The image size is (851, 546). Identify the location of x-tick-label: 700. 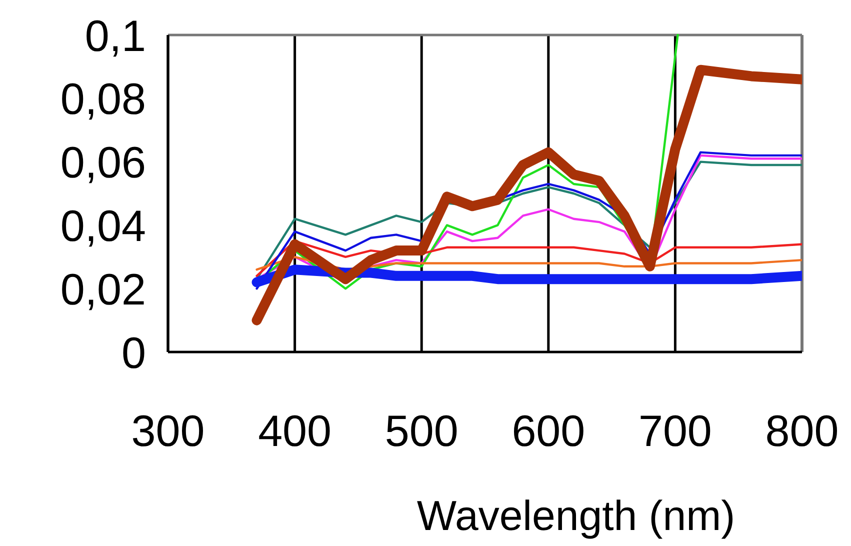
(675, 431).